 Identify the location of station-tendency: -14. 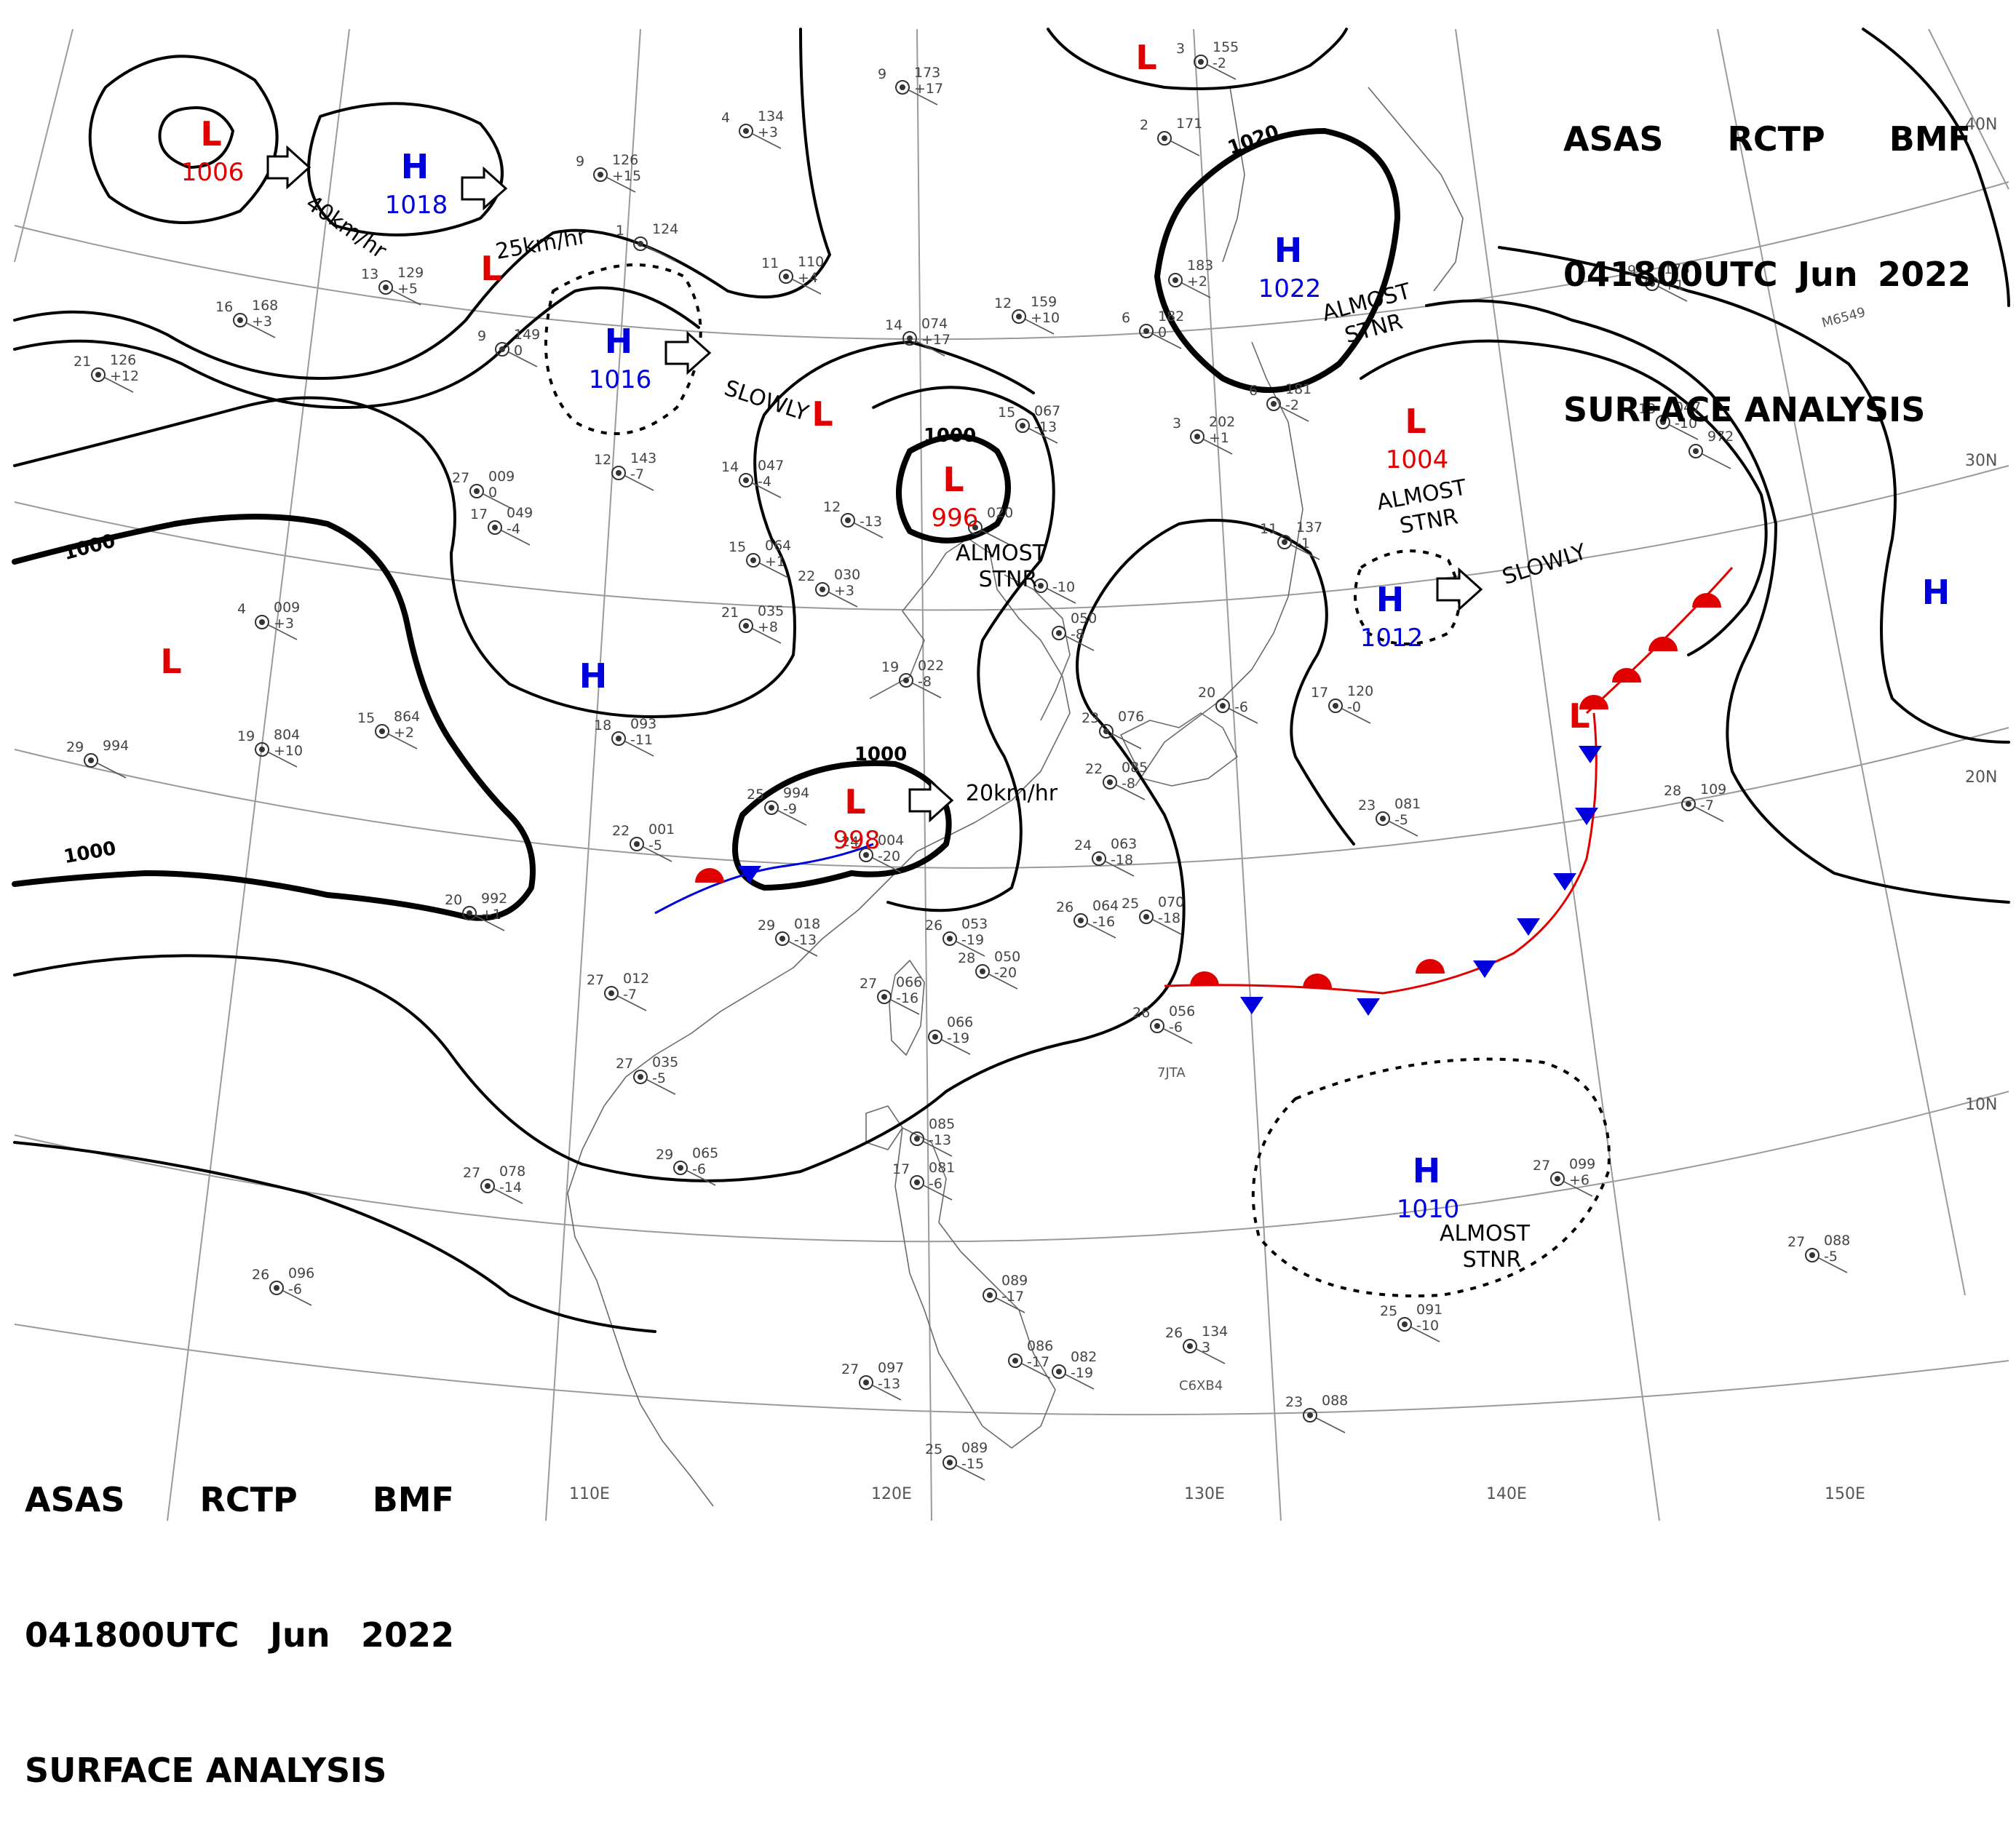
(510, 1187).